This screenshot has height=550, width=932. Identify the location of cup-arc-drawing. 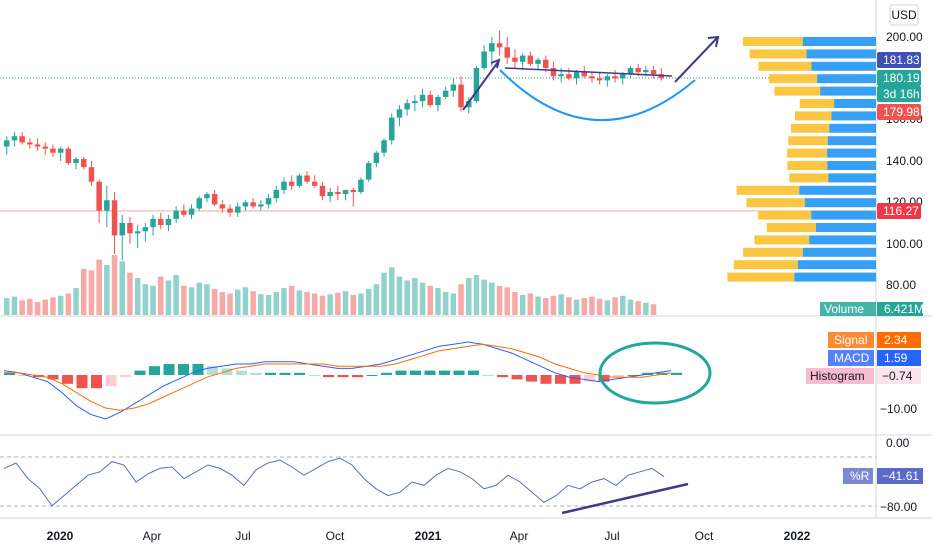
(597, 95).